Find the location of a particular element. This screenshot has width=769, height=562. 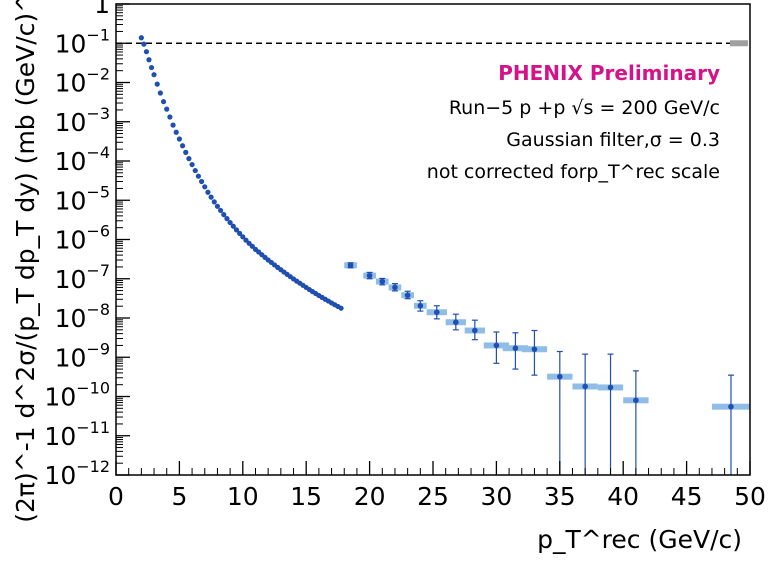

x-tick-label: 45 is located at coordinates (687, 496).